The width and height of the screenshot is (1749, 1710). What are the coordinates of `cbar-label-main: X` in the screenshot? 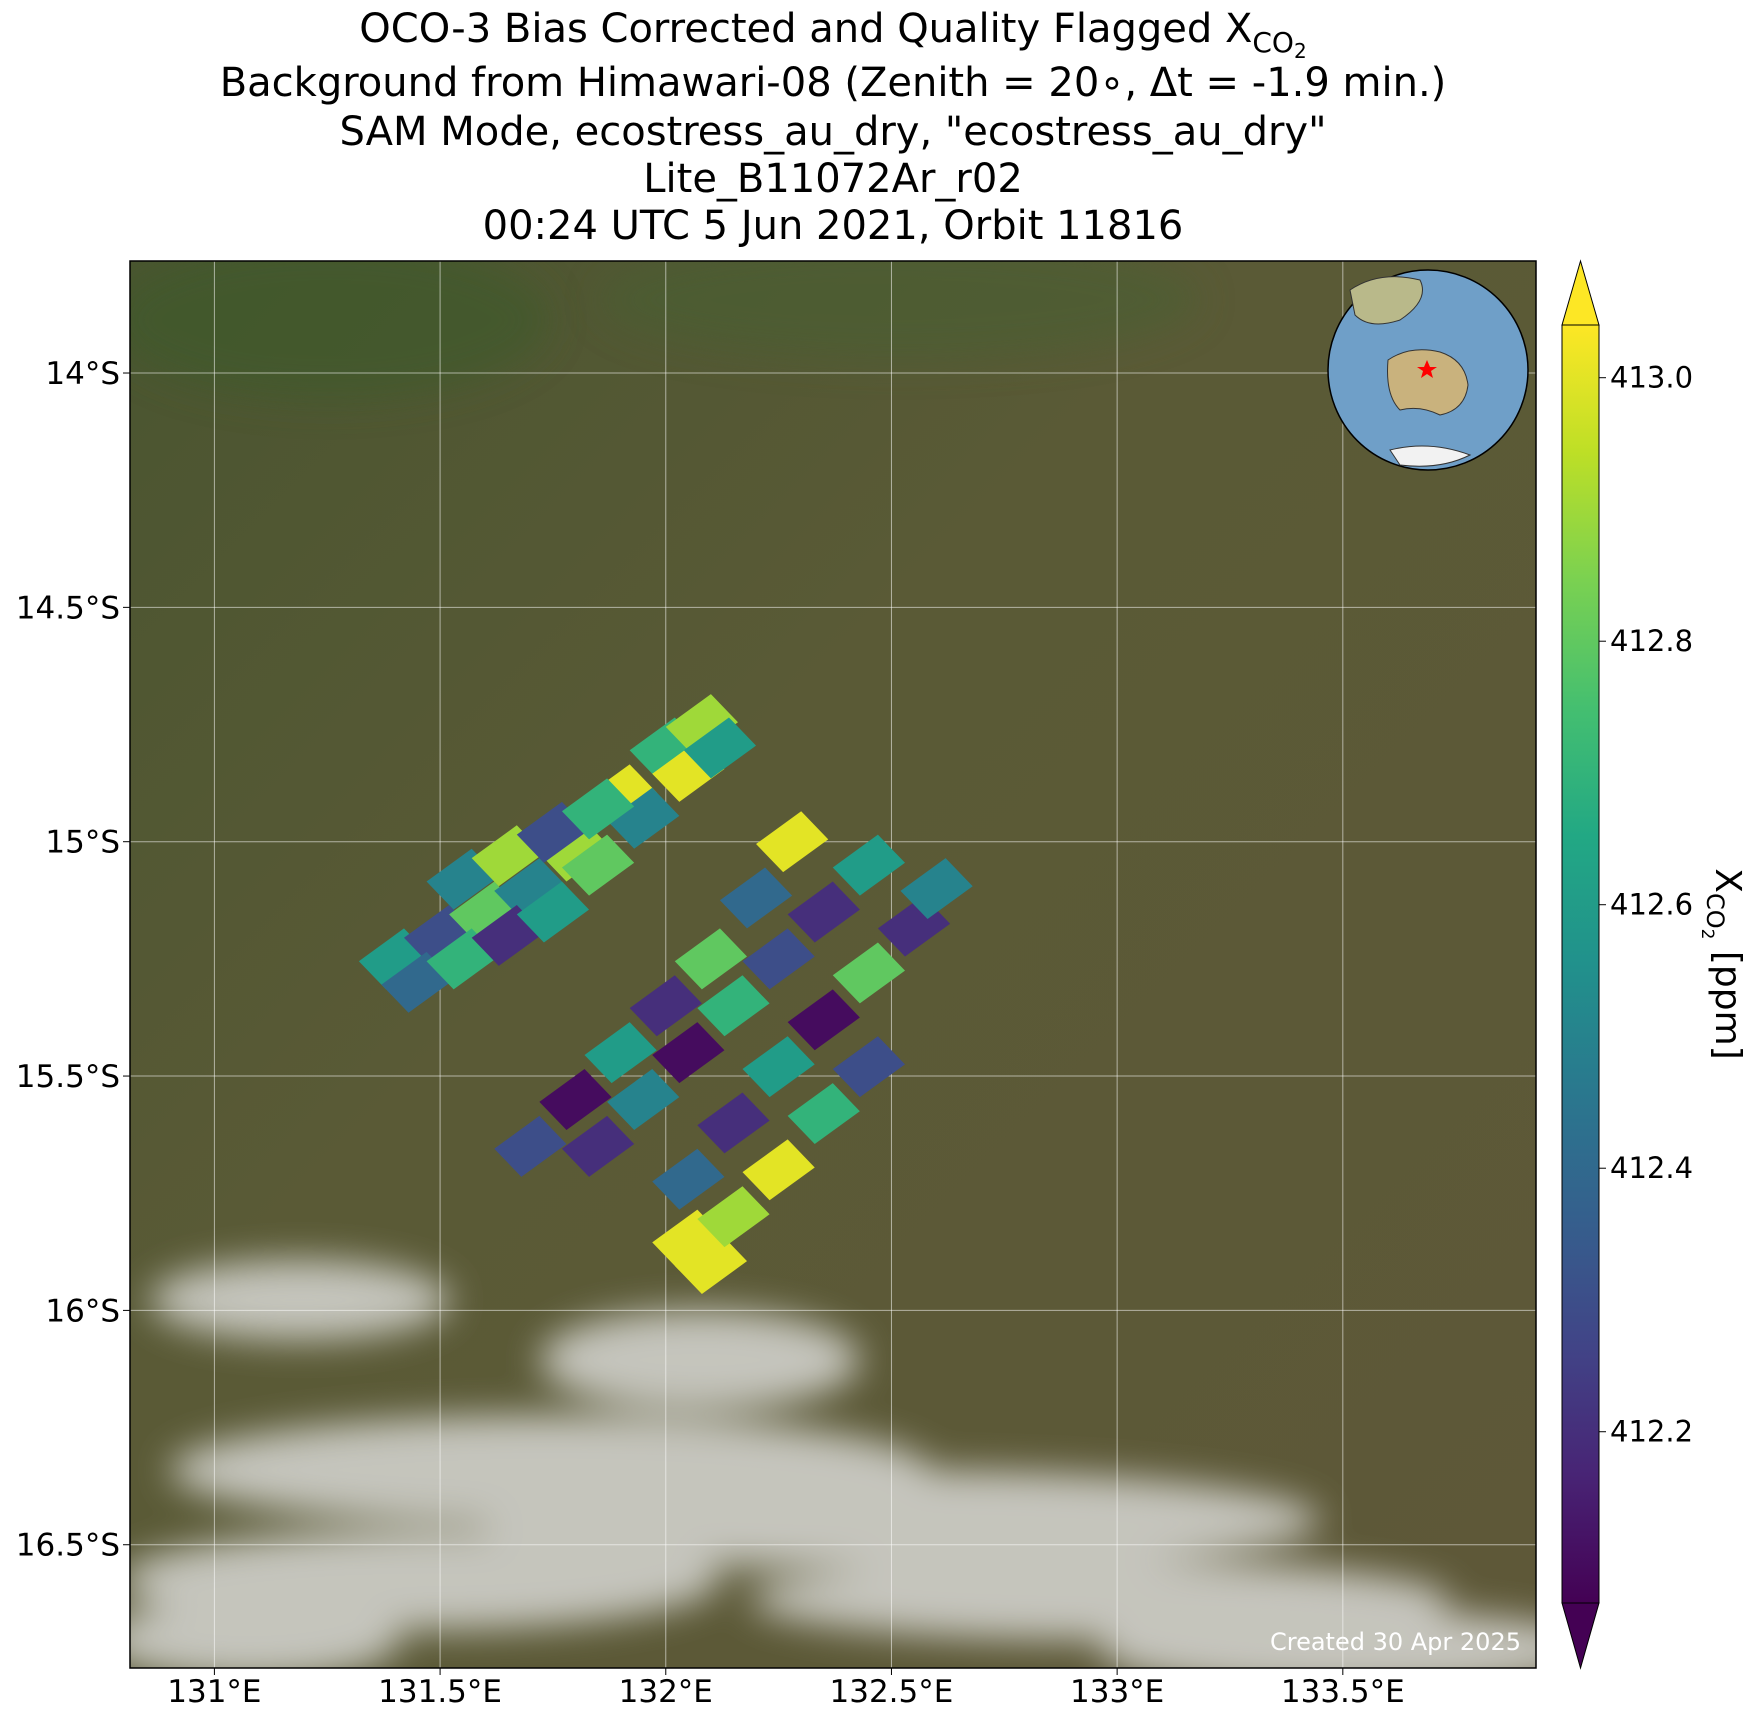 It's located at (1727, 880).